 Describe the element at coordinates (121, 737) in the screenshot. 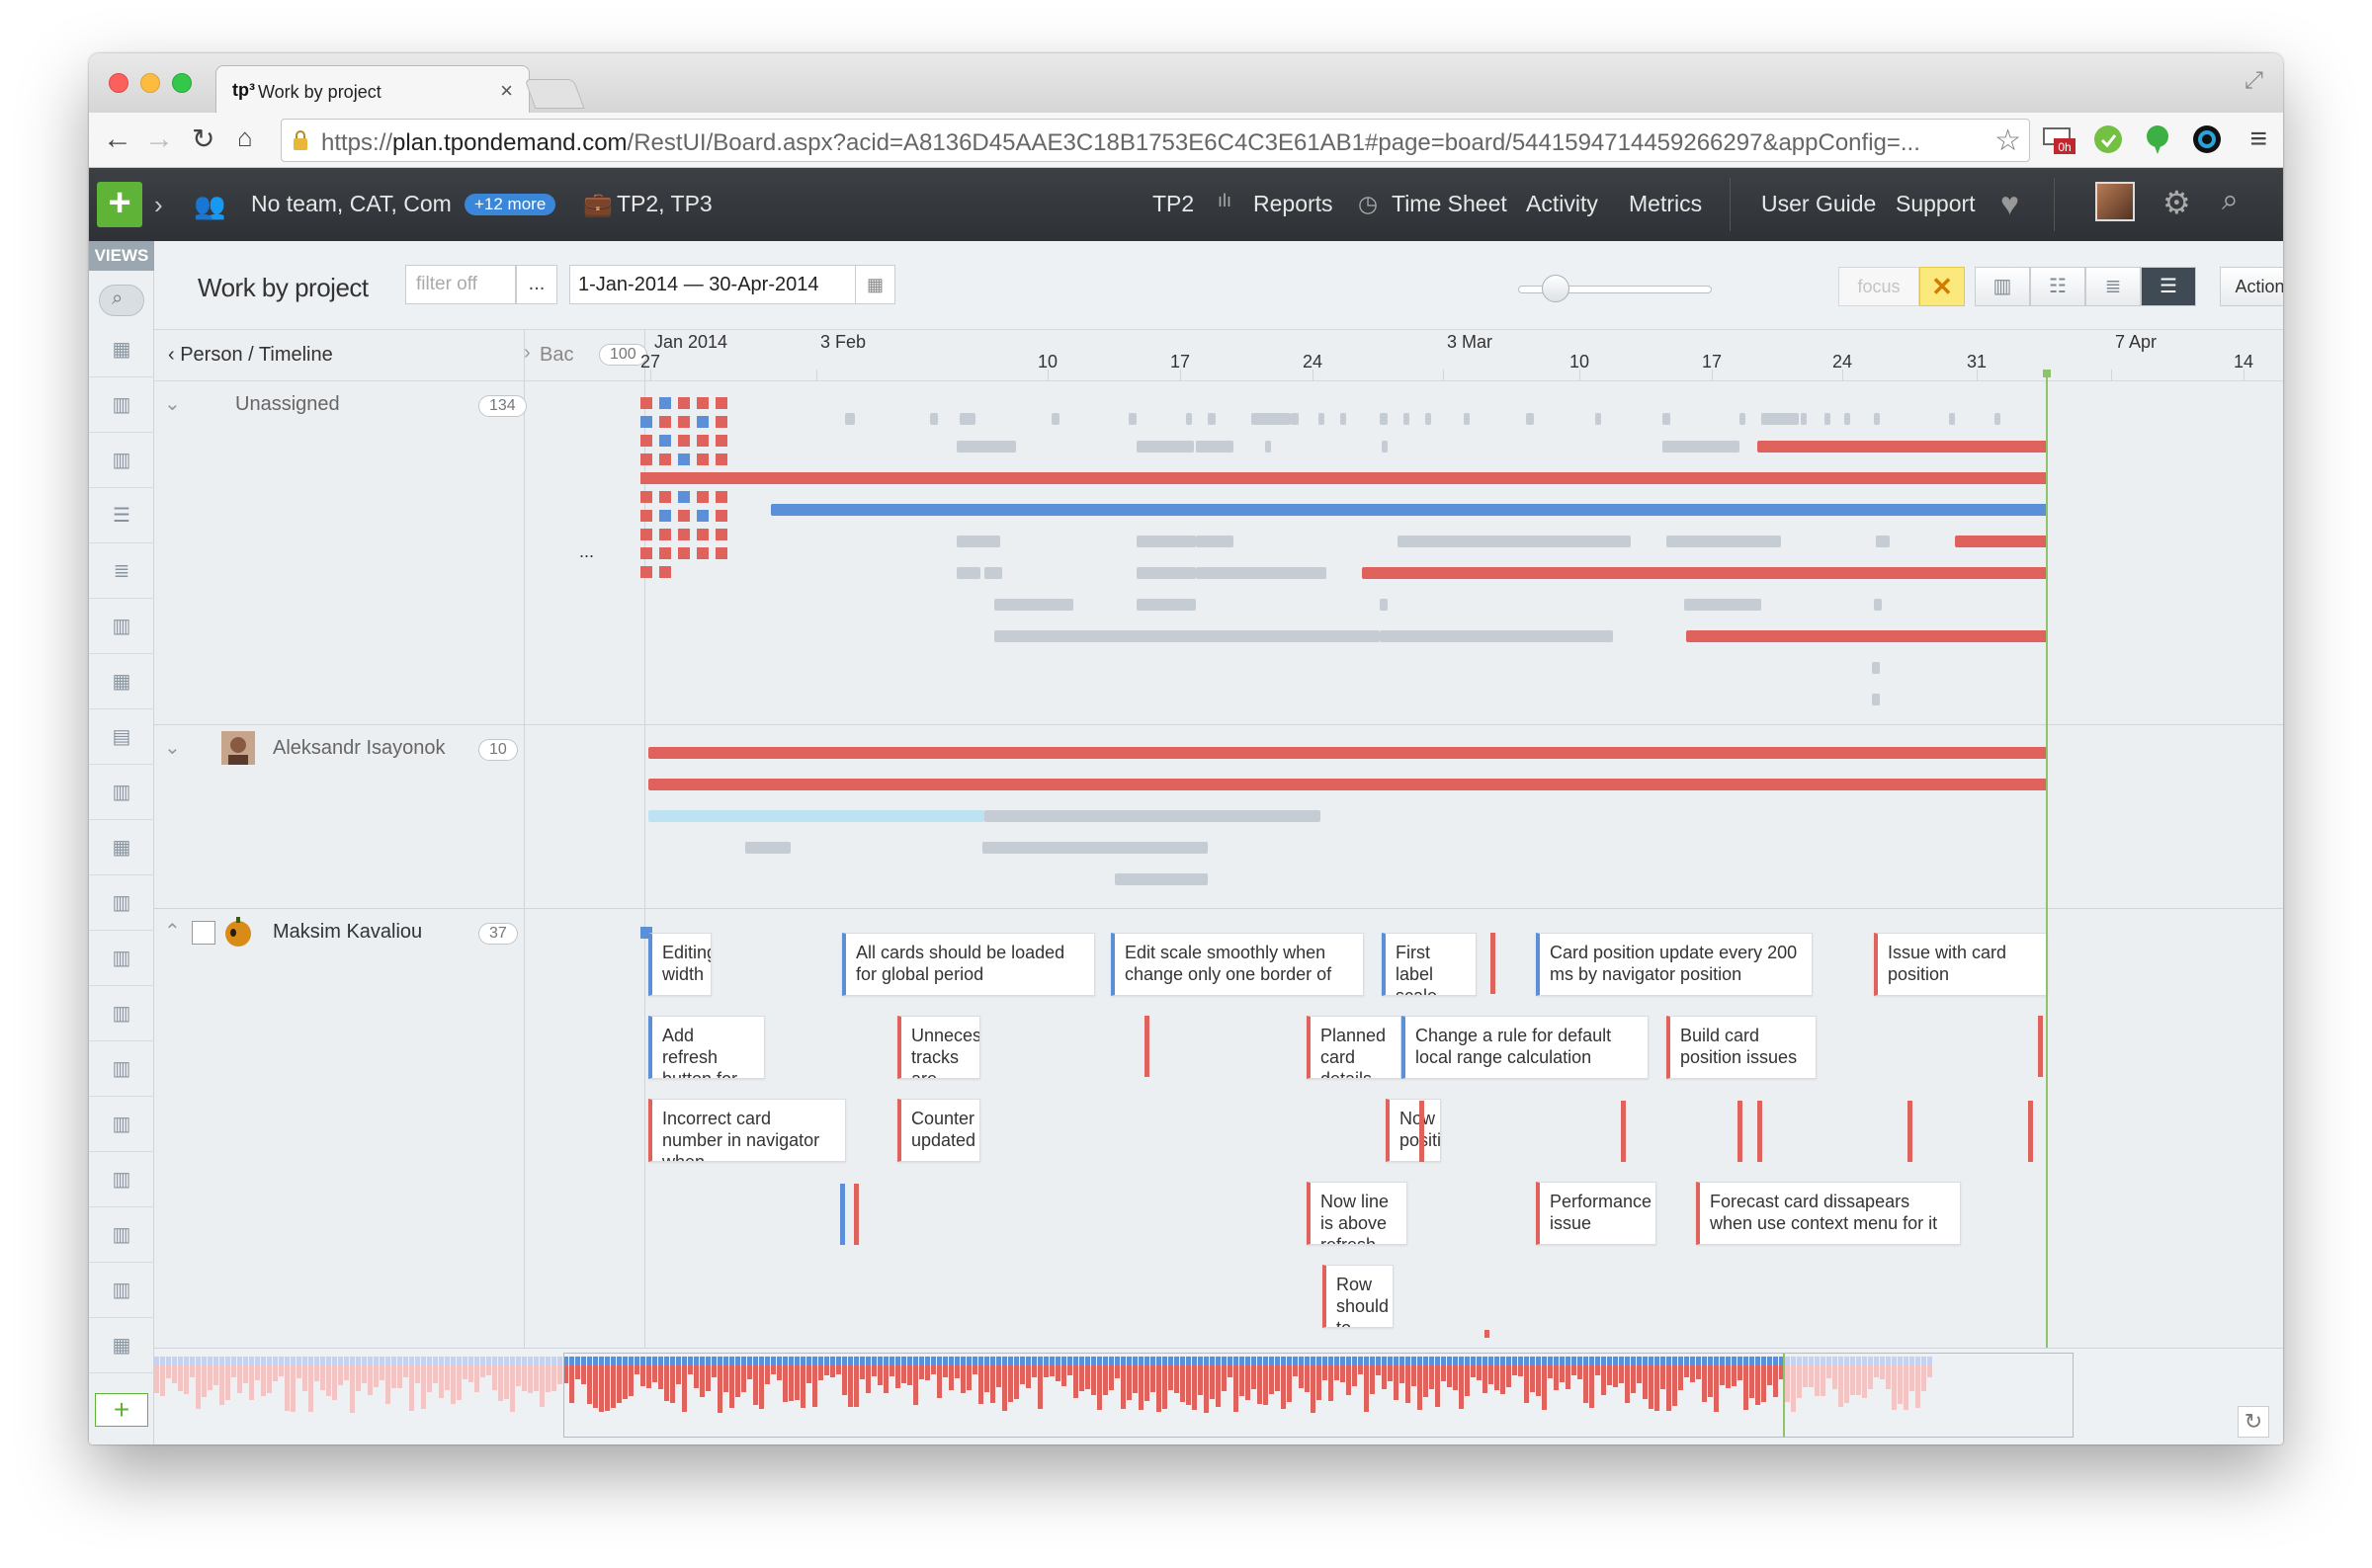

I see `view-item: ▤` at that location.